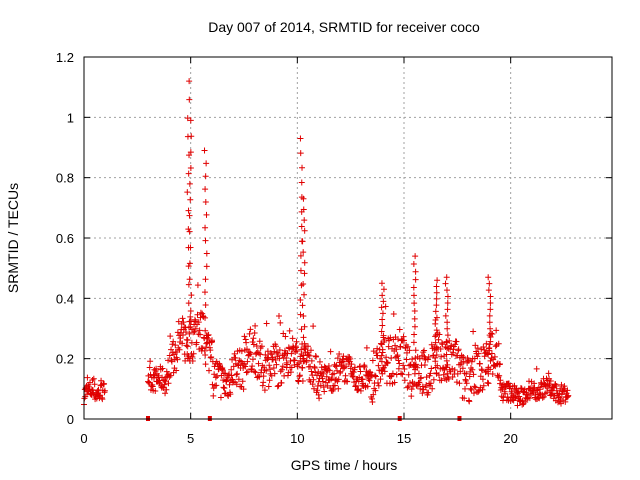 This screenshot has height=480, width=640. What do you see at coordinates (70, 419) in the screenshot?
I see `y-tick-label: 0` at bounding box center [70, 419].